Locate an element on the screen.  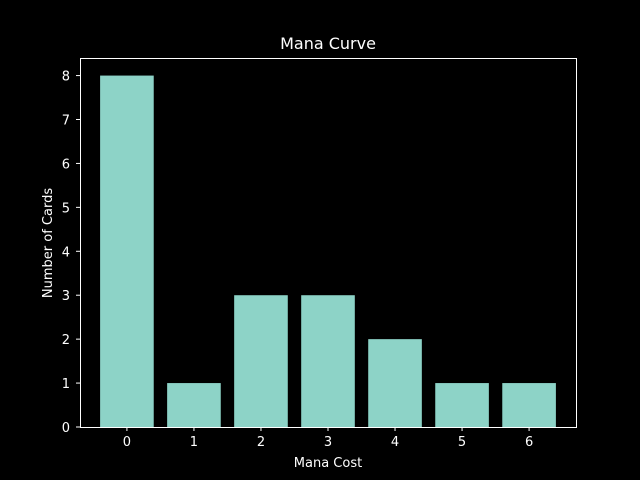
y-tick-label: 1 is located at coordinates (66, 384).